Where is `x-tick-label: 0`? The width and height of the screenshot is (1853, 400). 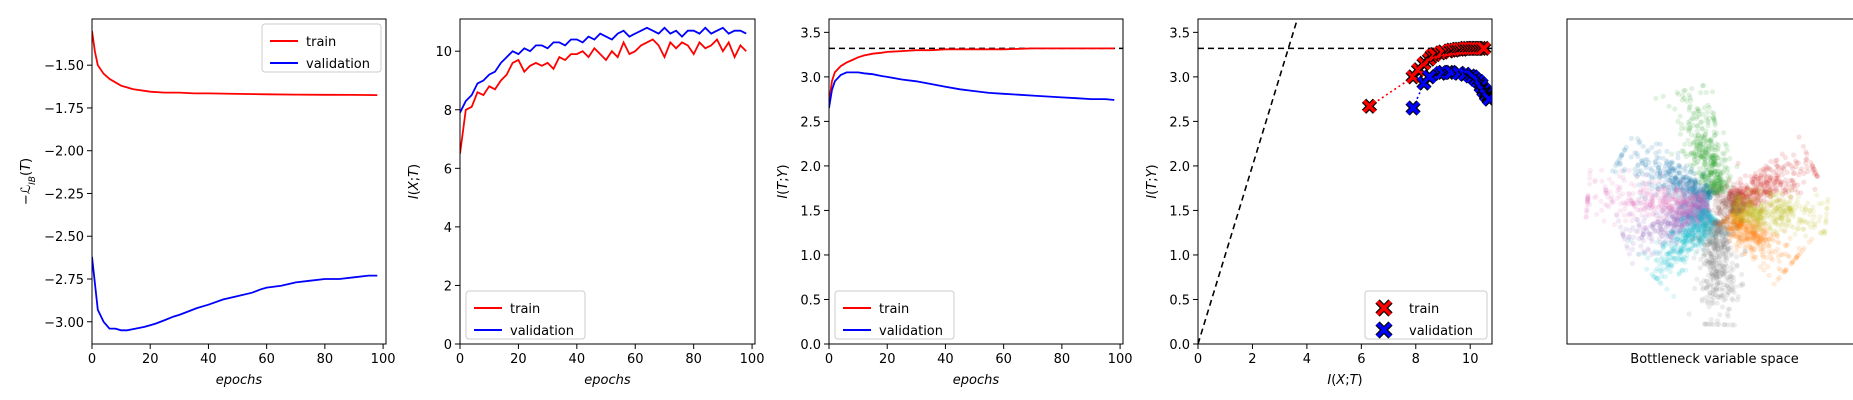
x-tick-label: 0 is located at coordinates (1198, 359).